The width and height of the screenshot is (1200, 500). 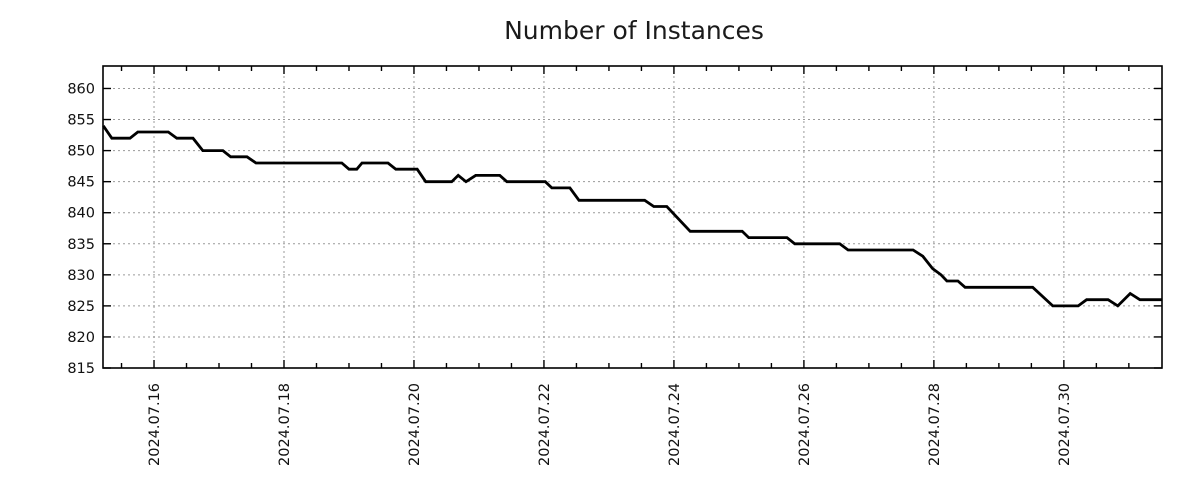 I want to click on x-tick-label: 2024.07.30, so click(x=1065, y=424).